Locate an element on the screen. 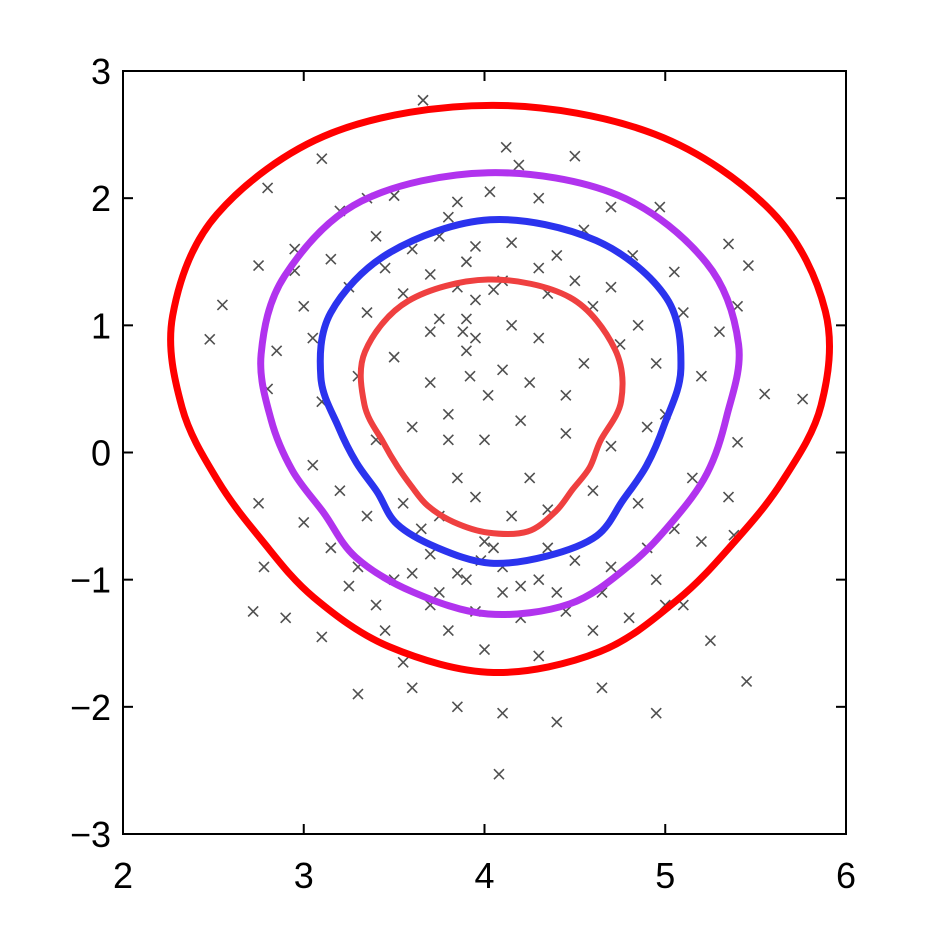 The image size is (934, 938). y-tick-label: 1 is located at coordinates (101, 325).